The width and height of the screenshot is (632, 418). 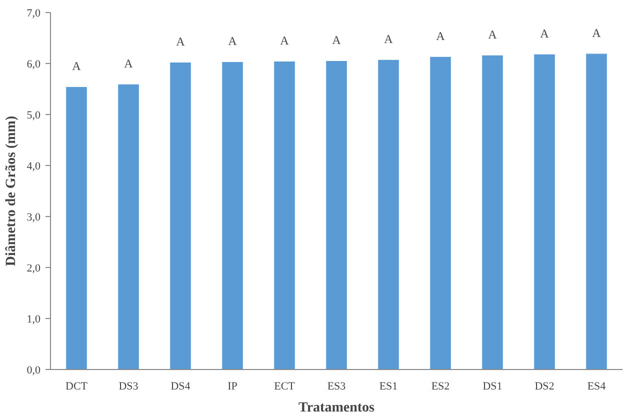 I want to click on x-tick-label: DCT, so click(x=77, y=386).